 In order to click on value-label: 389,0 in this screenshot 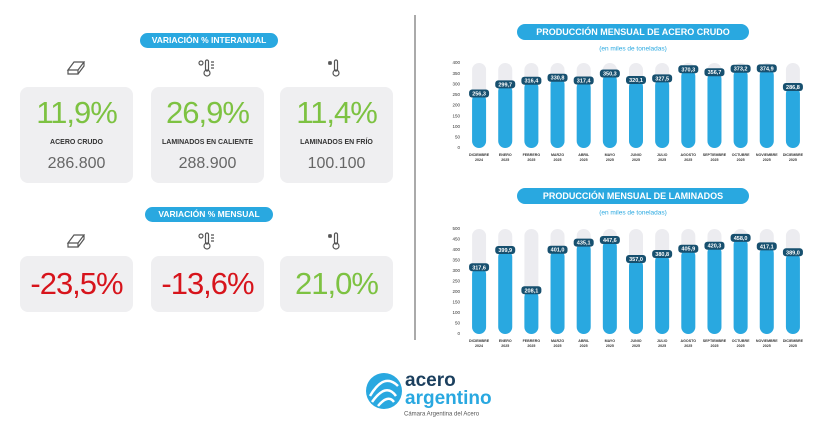, I will do `click(793, 253)`.